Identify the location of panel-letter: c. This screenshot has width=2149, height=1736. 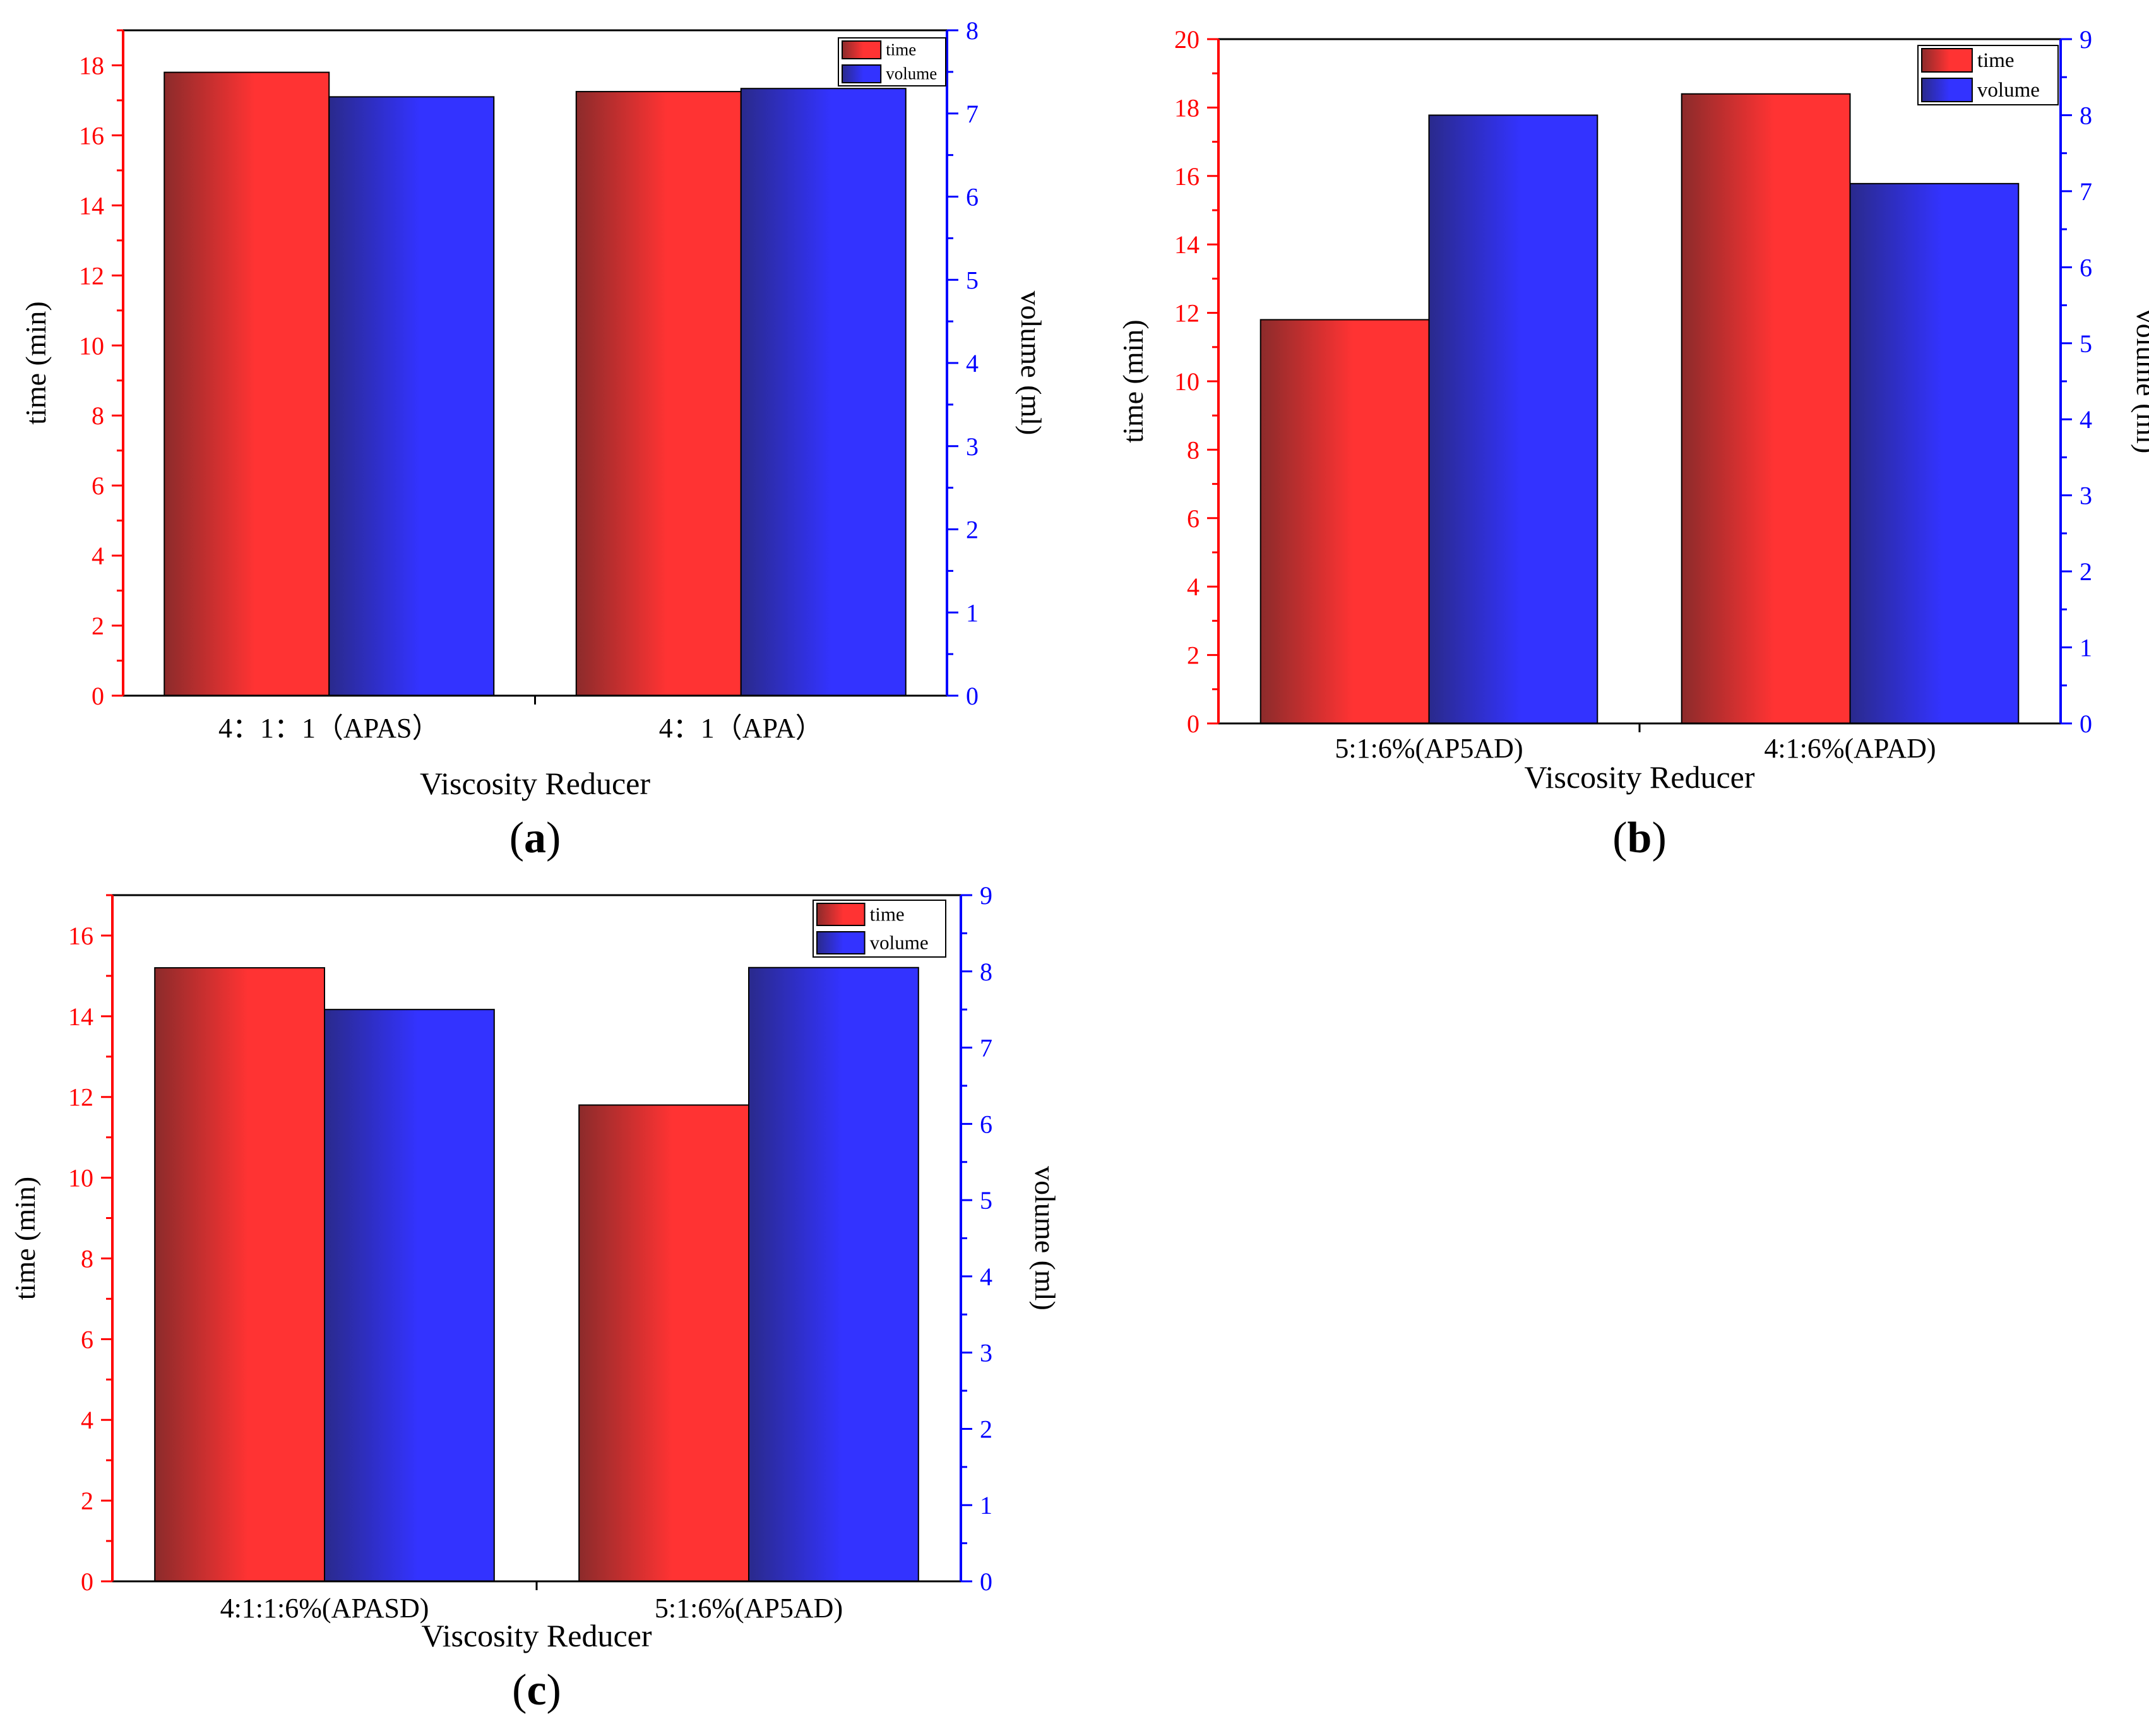
(536, 1690).